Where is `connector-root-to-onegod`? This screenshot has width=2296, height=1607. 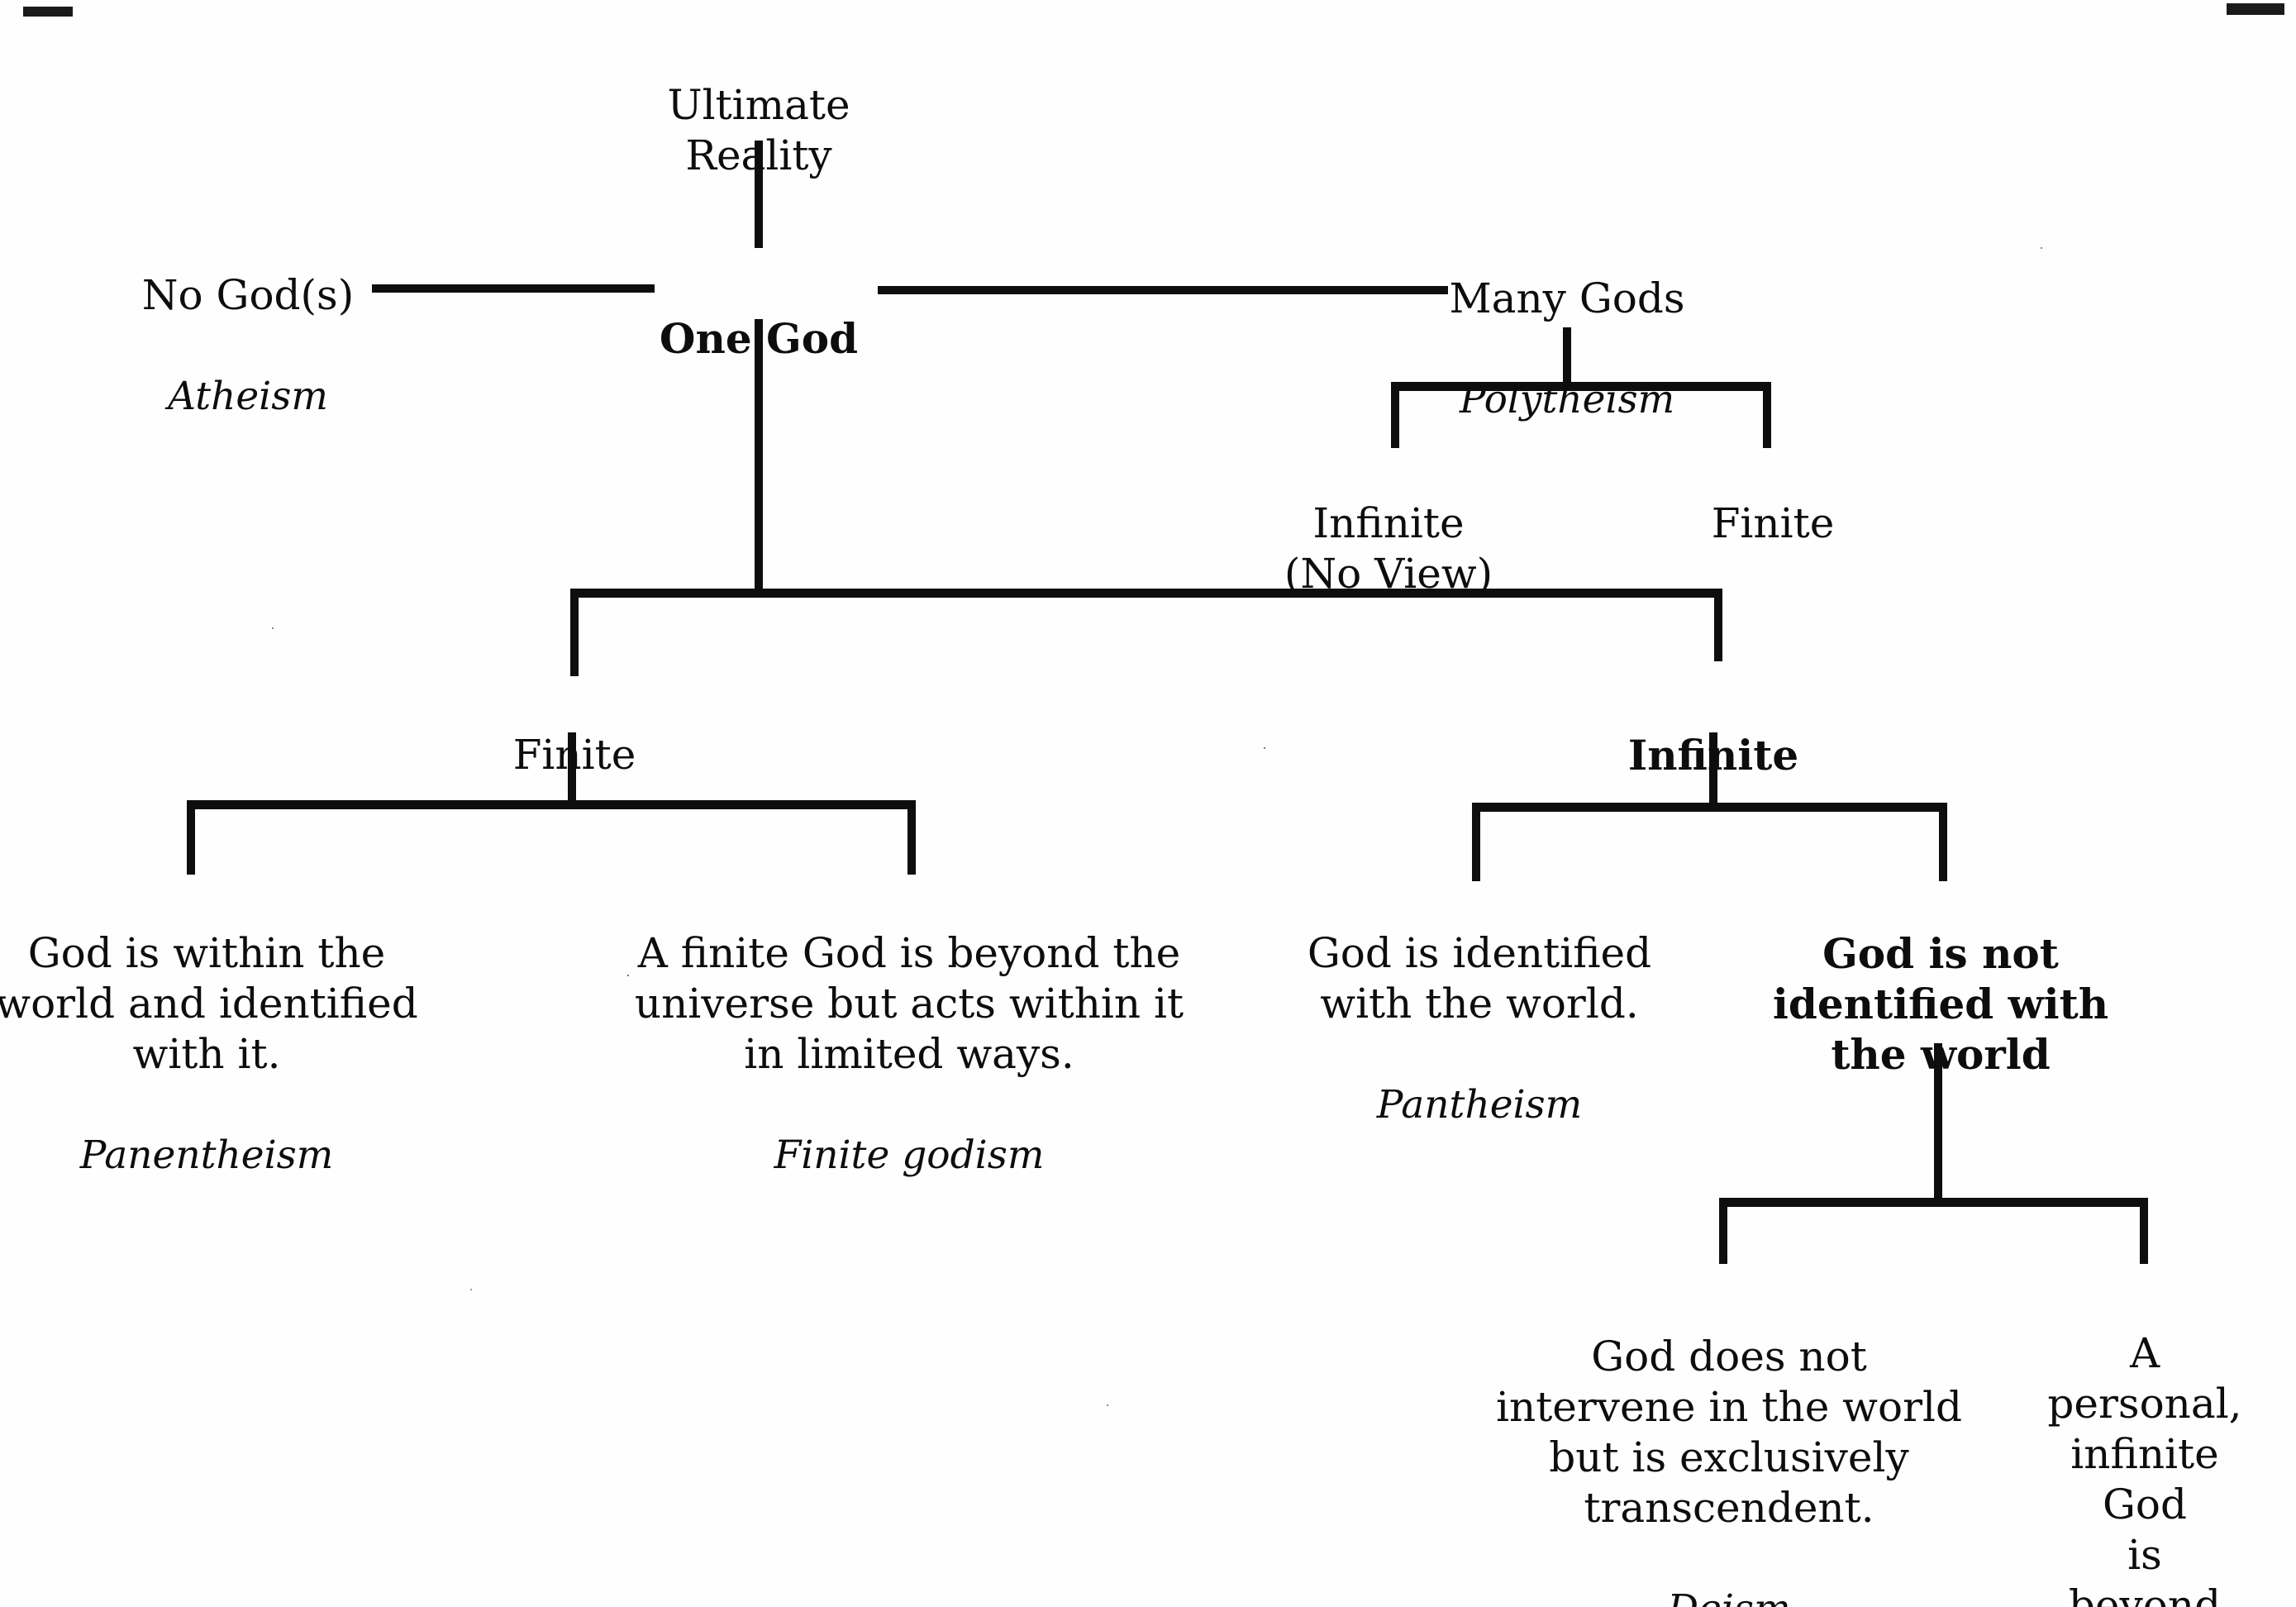
connector-root-to-onegod is located at coordinates (759, 194).